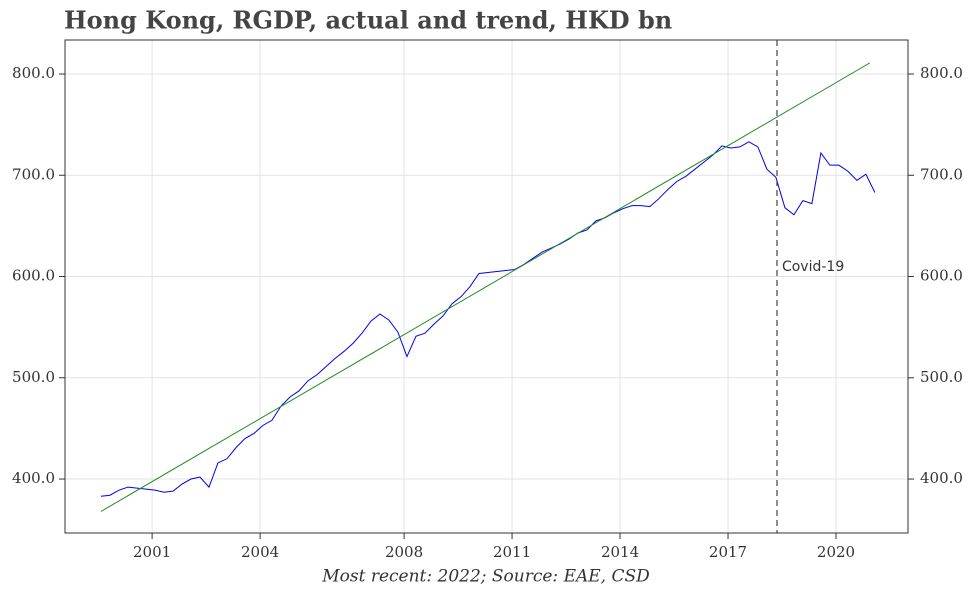 This screenshot has width=972, height=593. What do you see at coordinates (836, 552) in the screenshot?
I see `x-tick-label: 2020` at bounding box center [836, 552].